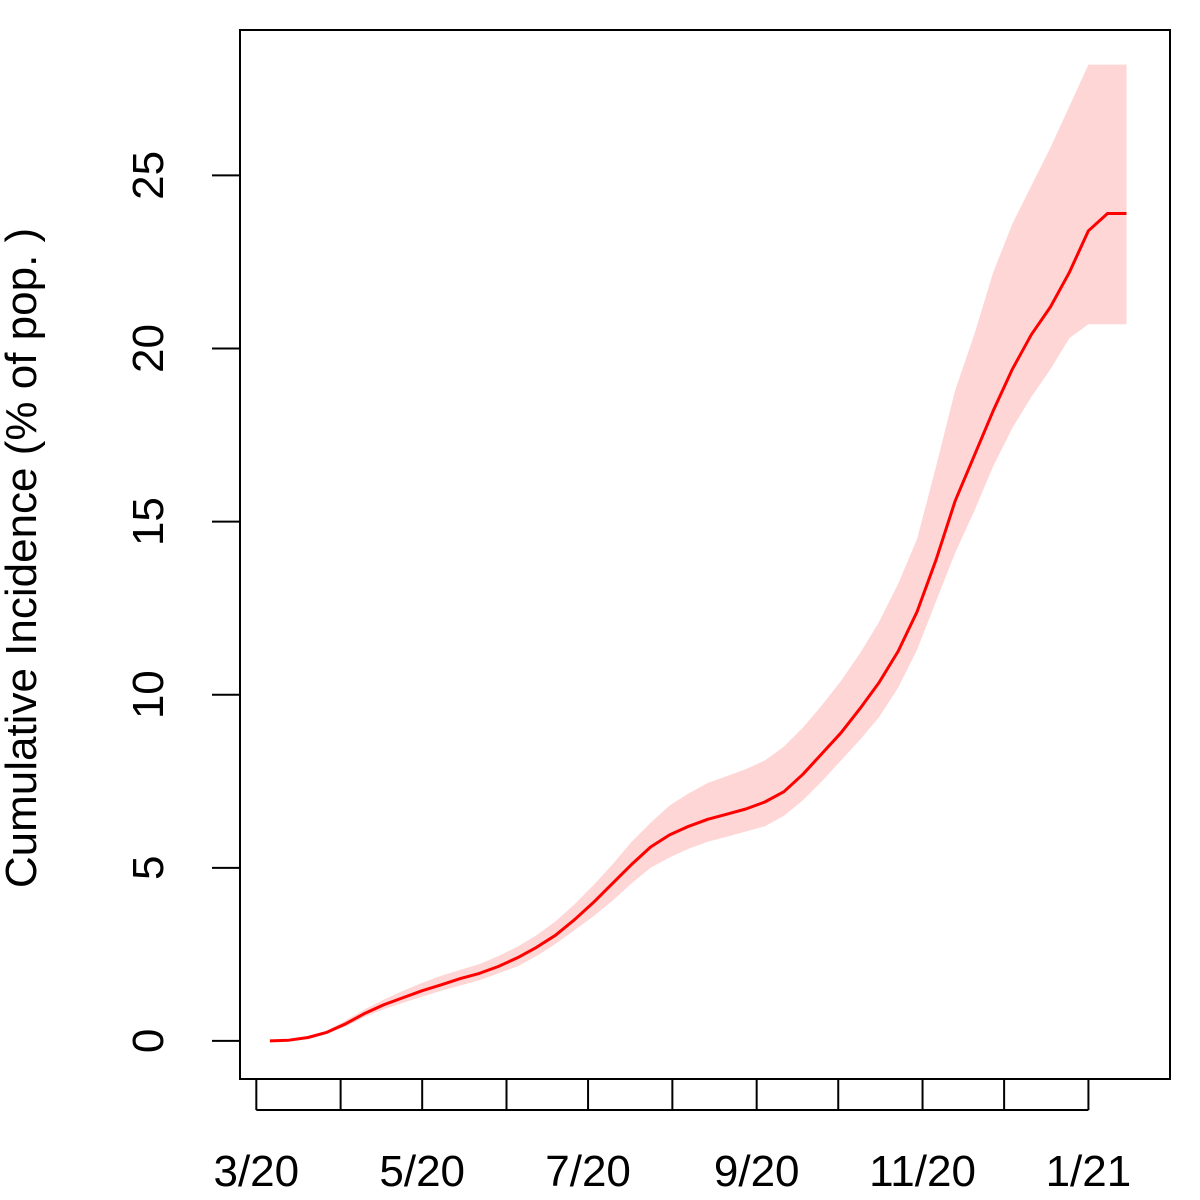 This screenshot has width=1200, height=1200. What do you see at coordinates (757, 1171) in the screenshot?
I see `x-tick-label: 9/20` at bounding box center [757, 1171].